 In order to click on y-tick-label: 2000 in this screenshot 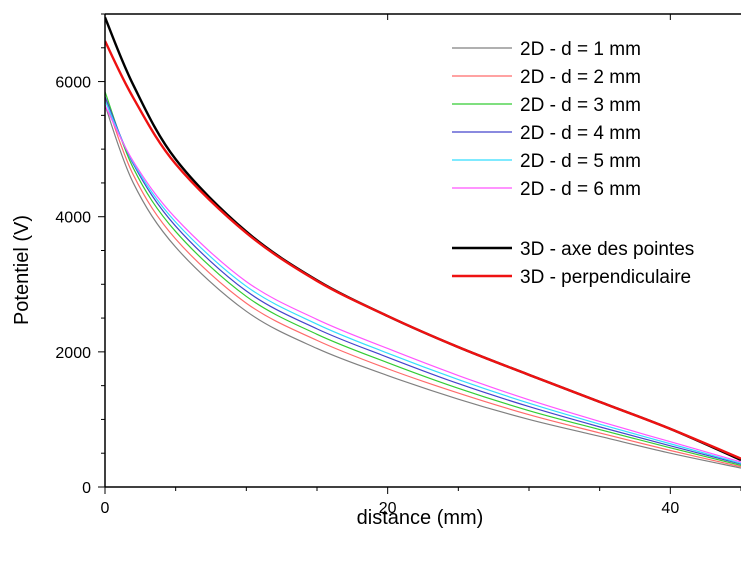, I will do `click(73, 353)`.